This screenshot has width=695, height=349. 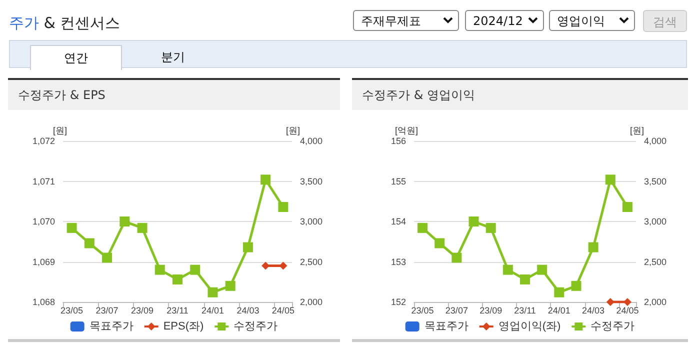 I want to click on y-tick-label: 1,069, so click(x=43, y=261).